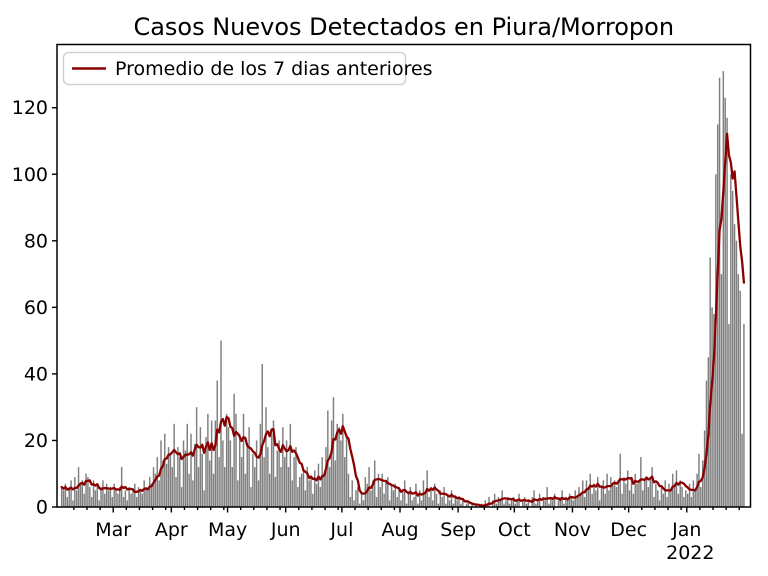 The width and height of the screenshot is (768, 576). What do you see at coordinates (234, 68) in the screenshot?
I see `legend-box` at bounding box center [234, 68].